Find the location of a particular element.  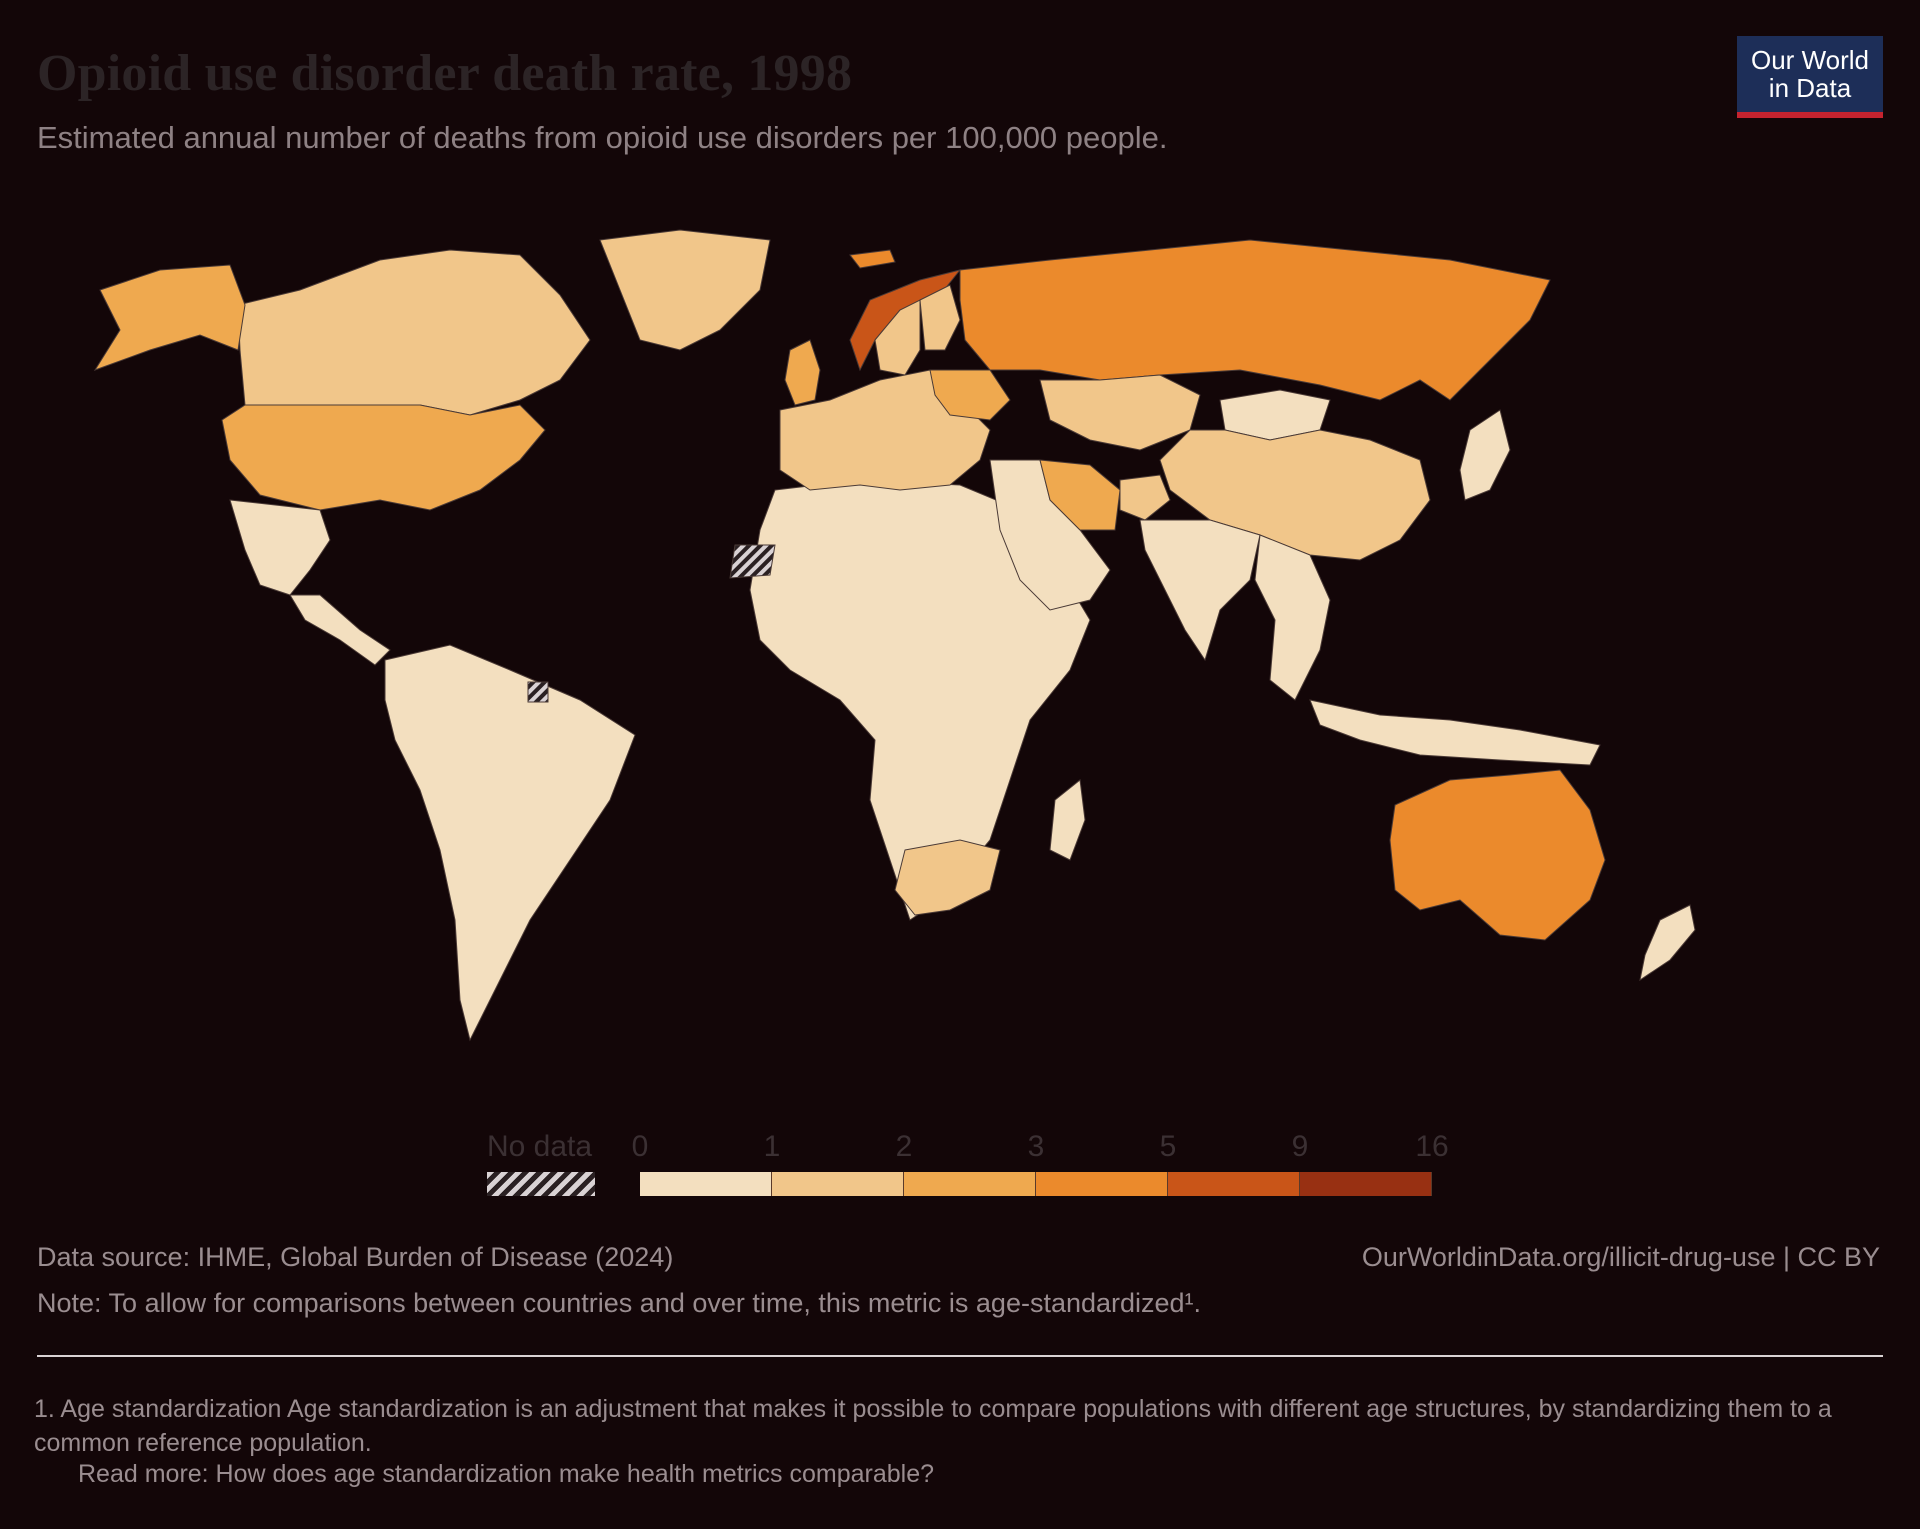

region-australia is located at coordinates (1497, 855).